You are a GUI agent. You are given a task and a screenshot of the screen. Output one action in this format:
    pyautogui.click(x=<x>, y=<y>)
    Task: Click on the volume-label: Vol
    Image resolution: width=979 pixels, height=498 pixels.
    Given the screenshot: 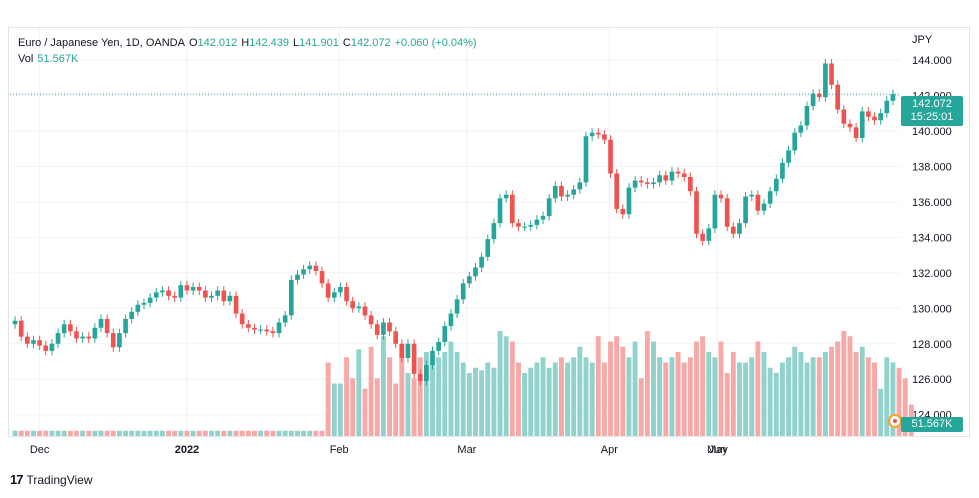 What is the action you would take?
    pyautogui.click(x=26, y=59)
    